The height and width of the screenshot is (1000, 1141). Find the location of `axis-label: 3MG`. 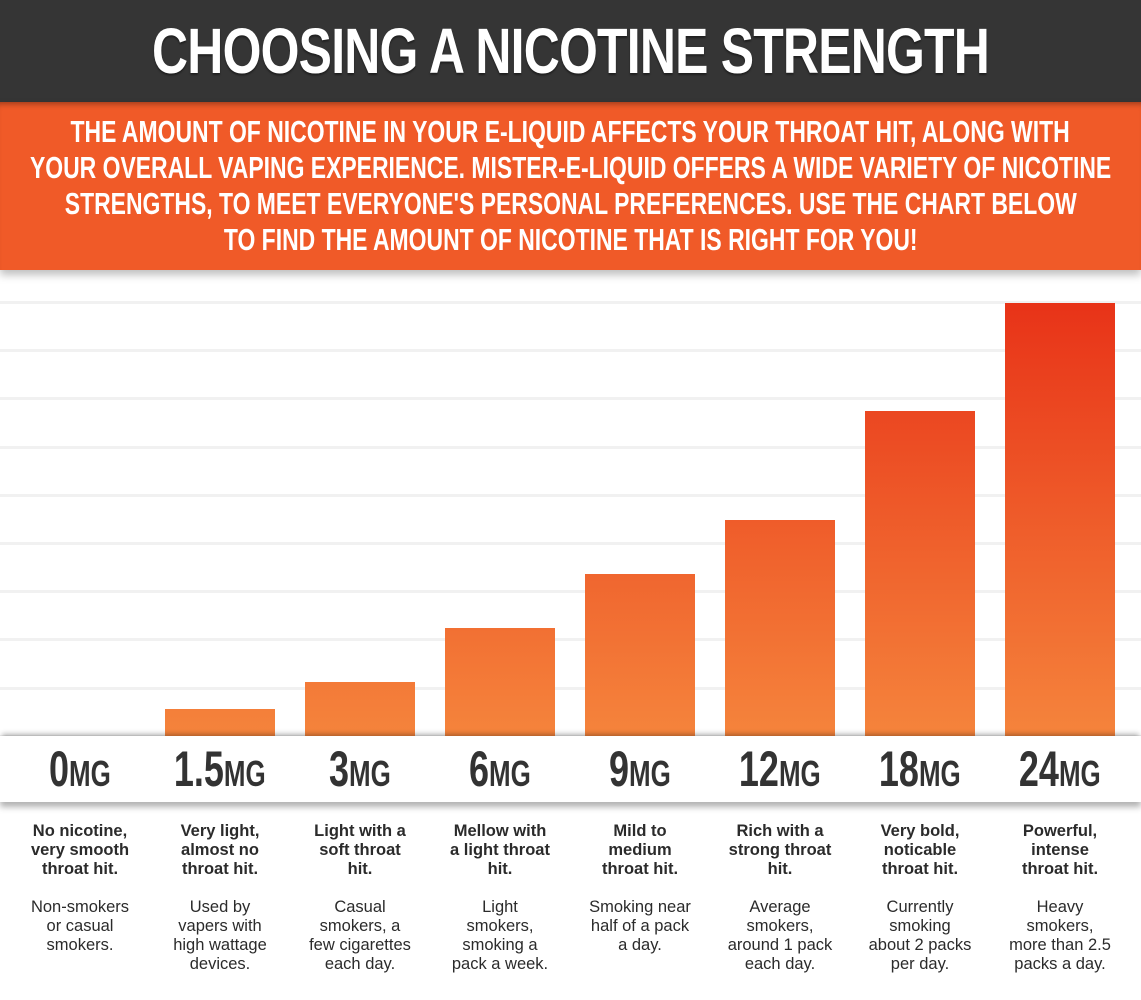

axis-label: 3MG is located at coordinates (360, 769).